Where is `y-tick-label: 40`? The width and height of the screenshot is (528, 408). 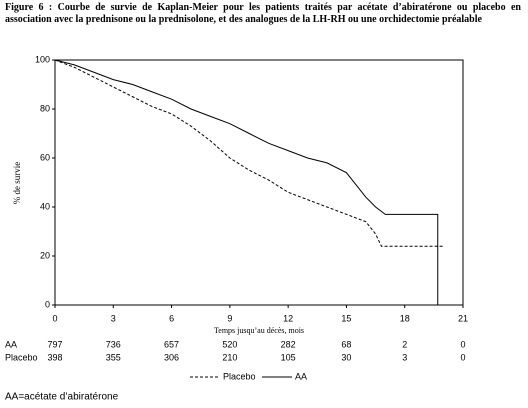 y-tick-label: 40 is located at coordinates (45, 206).